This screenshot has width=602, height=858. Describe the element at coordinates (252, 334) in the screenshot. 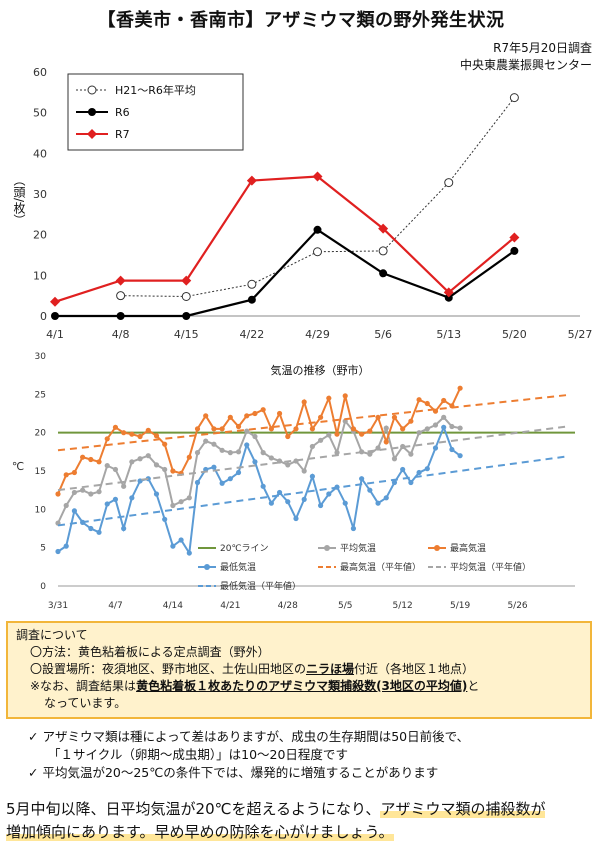

I see `x-tick-label: 4/22` at that location.